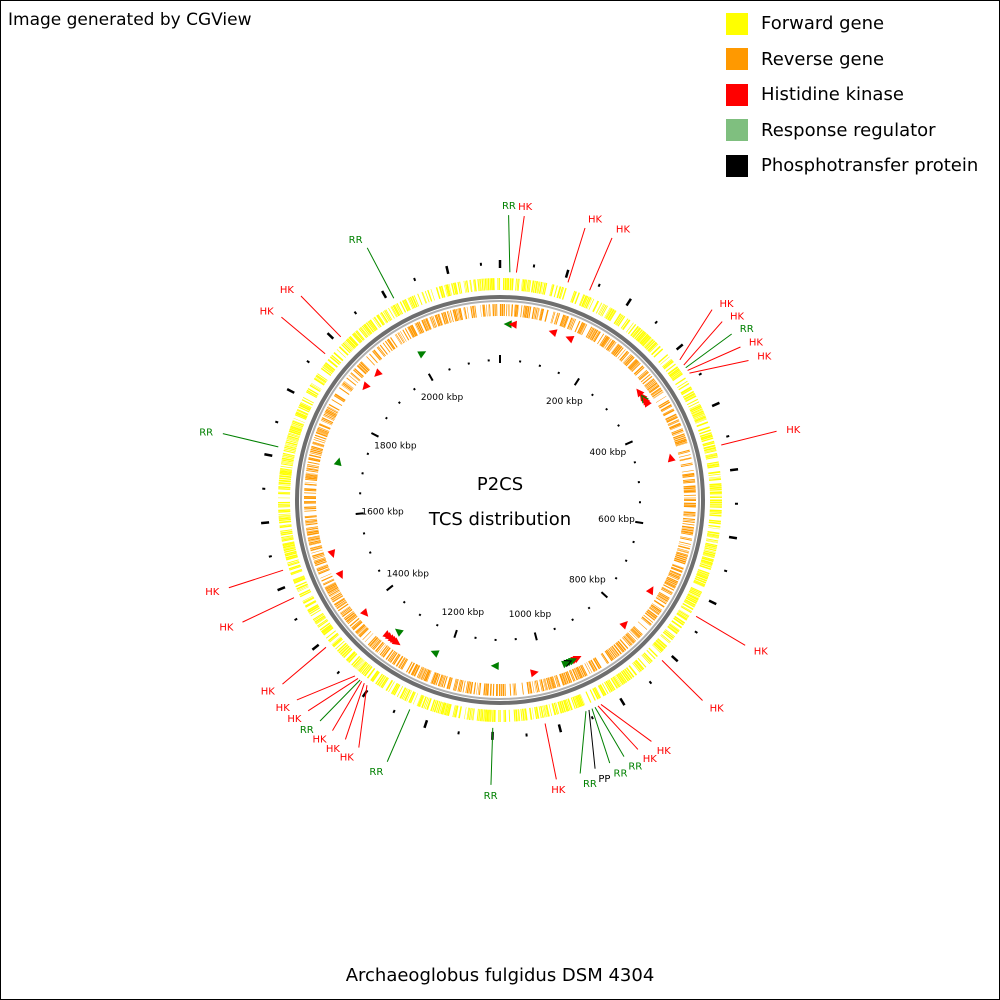 This screenshot has height=1000, width=1000. Describe the element at coordinates (430, 377) in the screenshot. I see `inner-major-tick` at that location.